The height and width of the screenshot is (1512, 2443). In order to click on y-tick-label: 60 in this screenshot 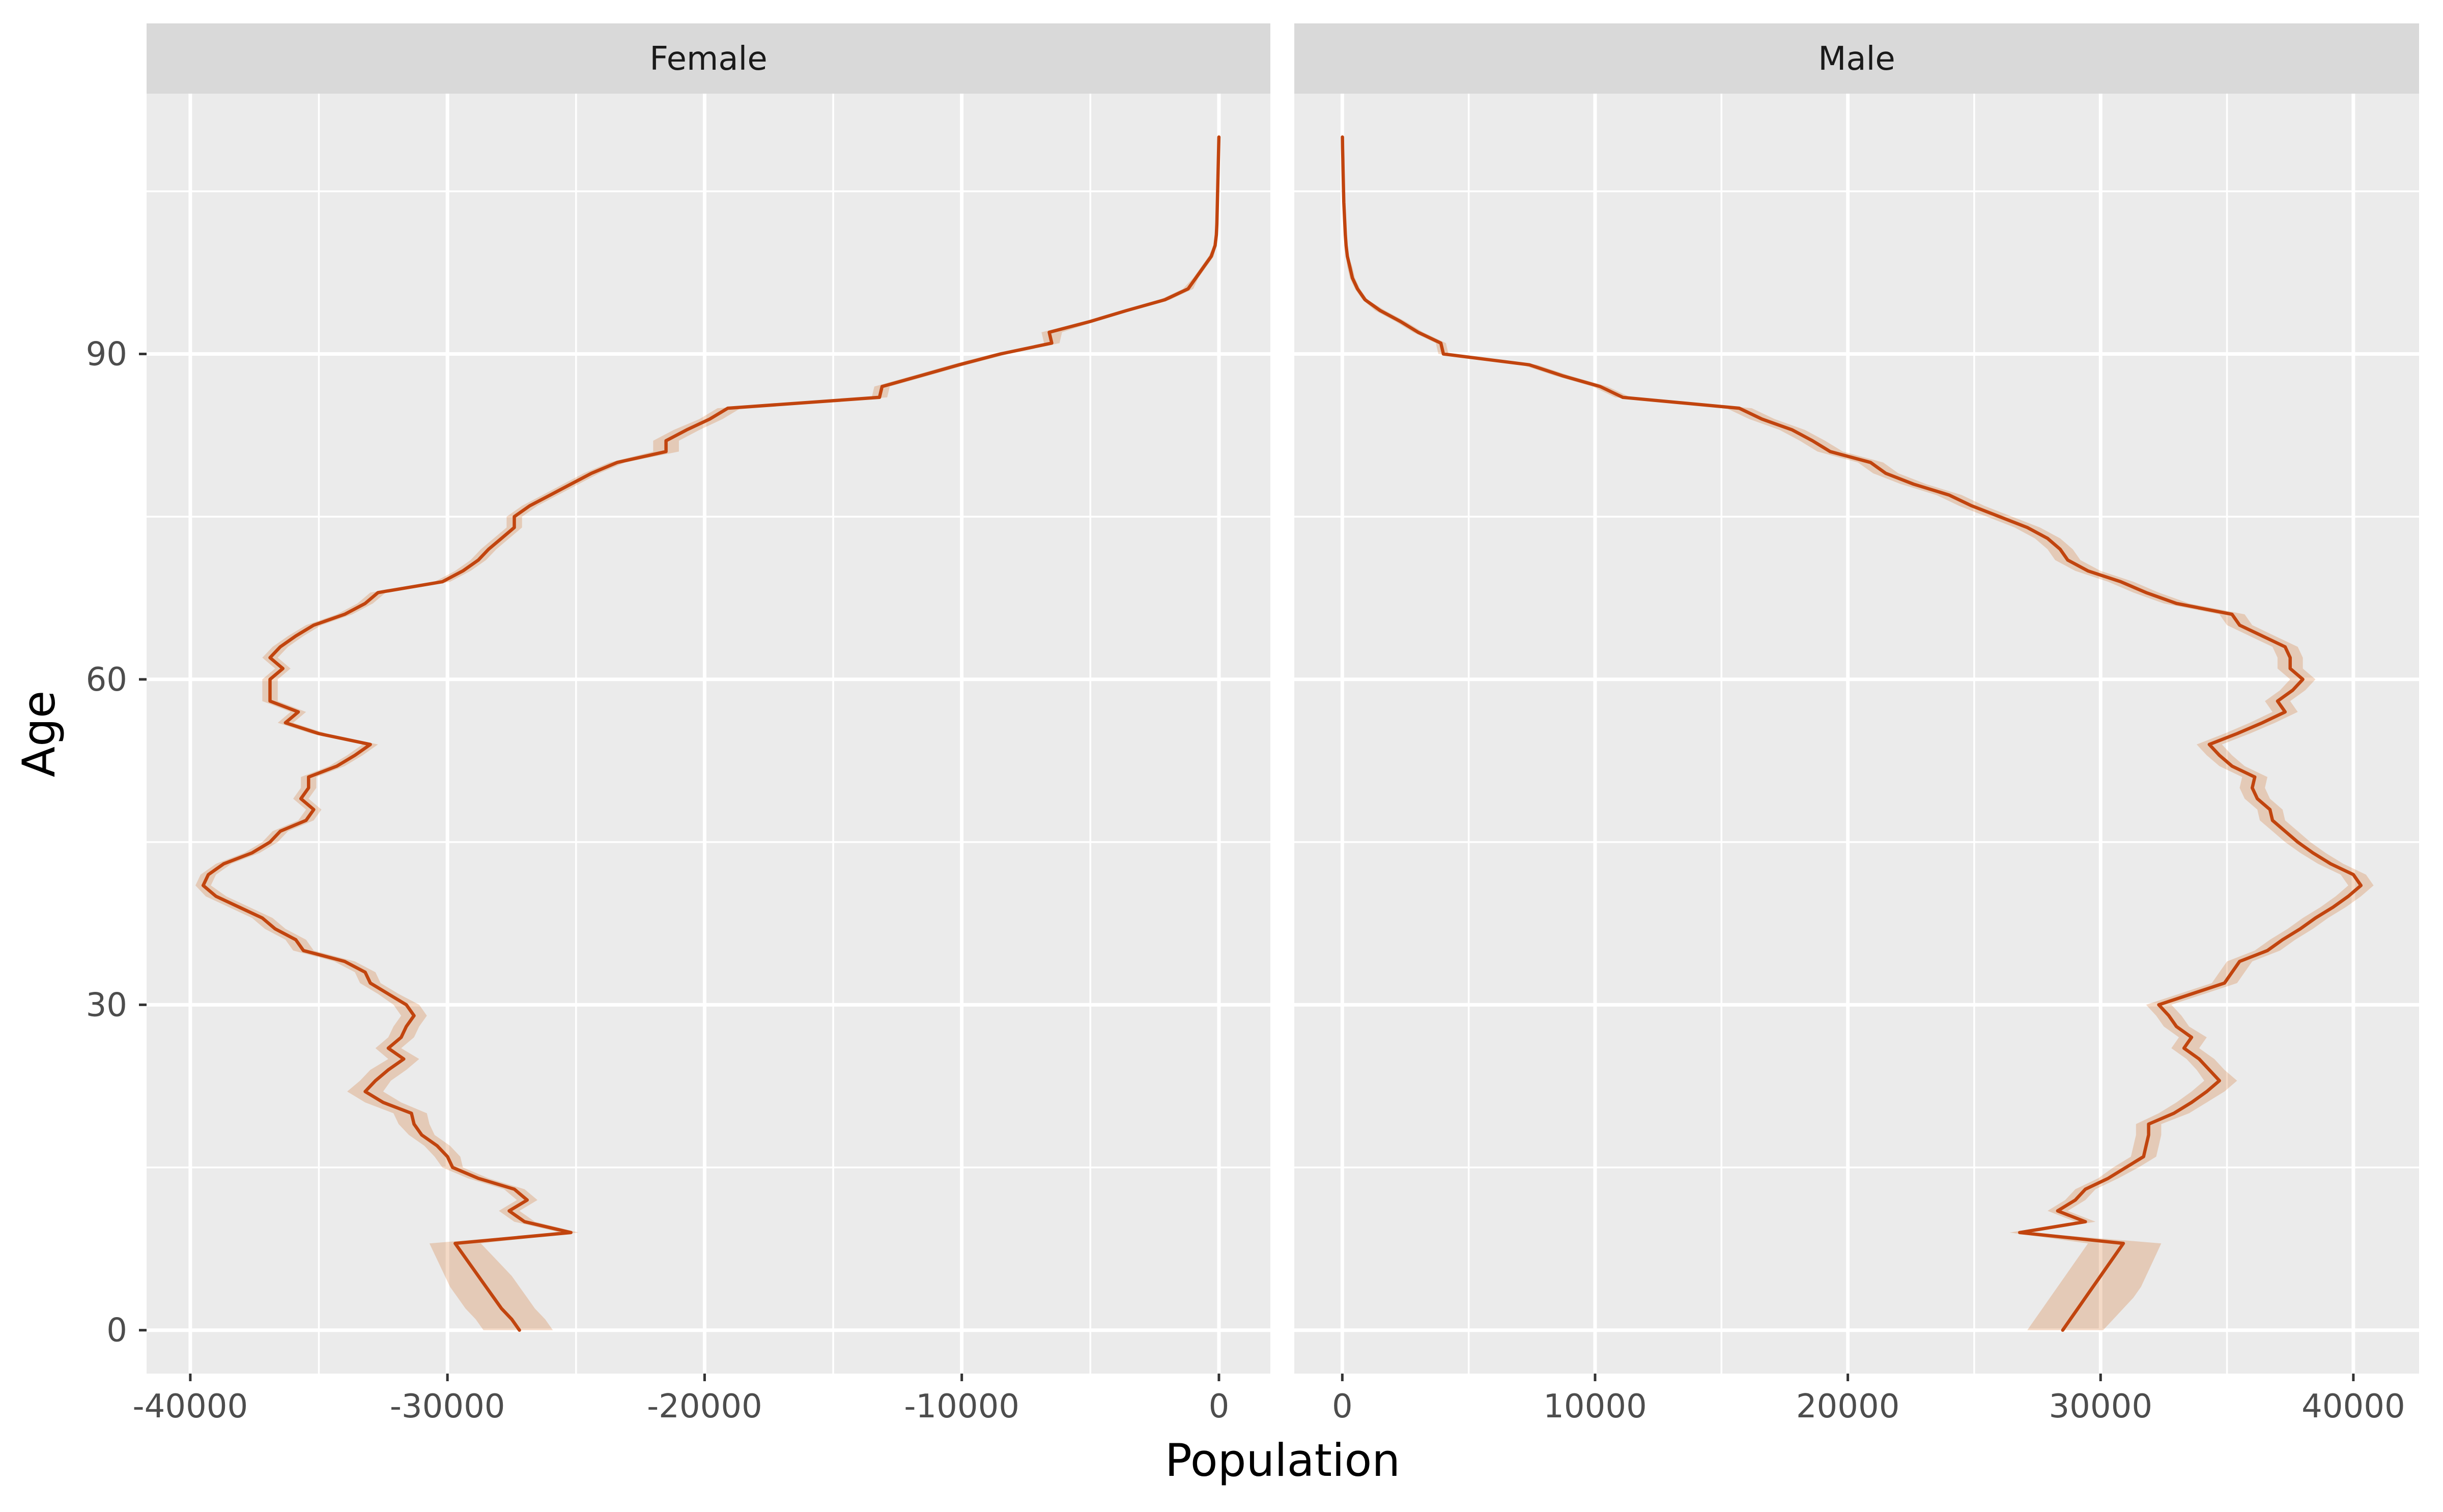, I will do `click(106, 680)`.